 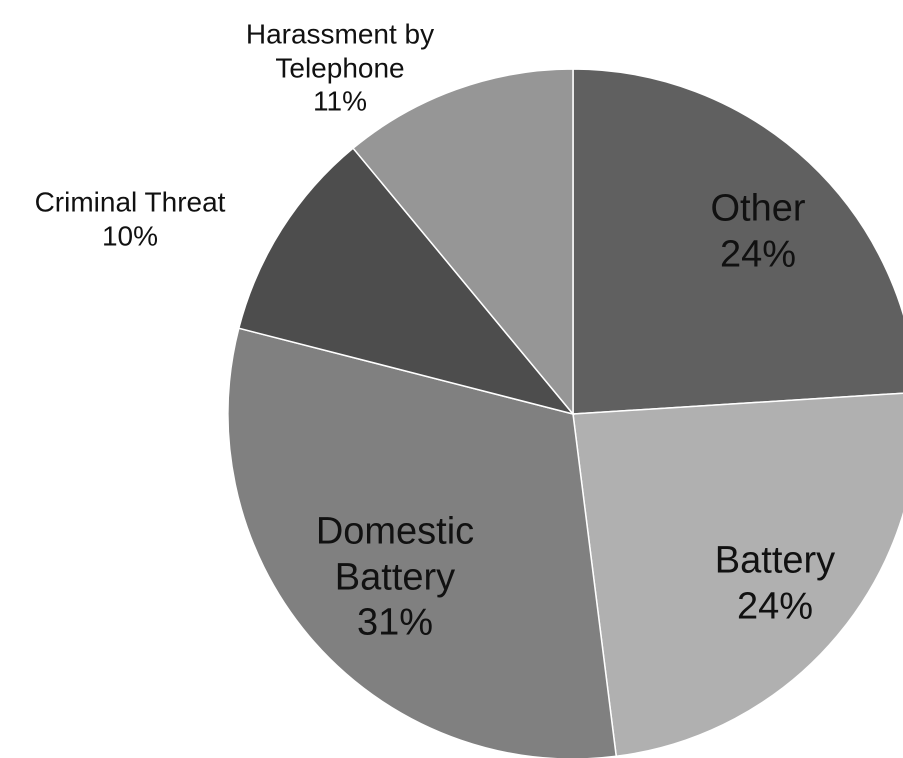 What do you see at coordinates (130, 235) in the screenshot?
I see `value-label: 10%` at bounding box center [130, 235].